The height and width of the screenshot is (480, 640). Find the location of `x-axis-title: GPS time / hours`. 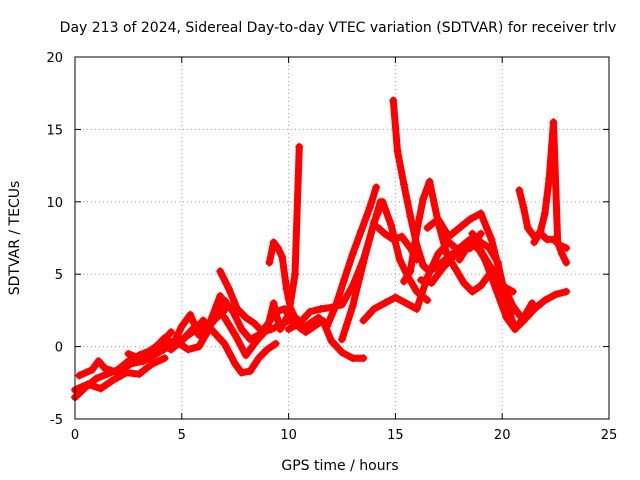

x-axis-title: GPS time / hours is located at coordinates (339, 466).